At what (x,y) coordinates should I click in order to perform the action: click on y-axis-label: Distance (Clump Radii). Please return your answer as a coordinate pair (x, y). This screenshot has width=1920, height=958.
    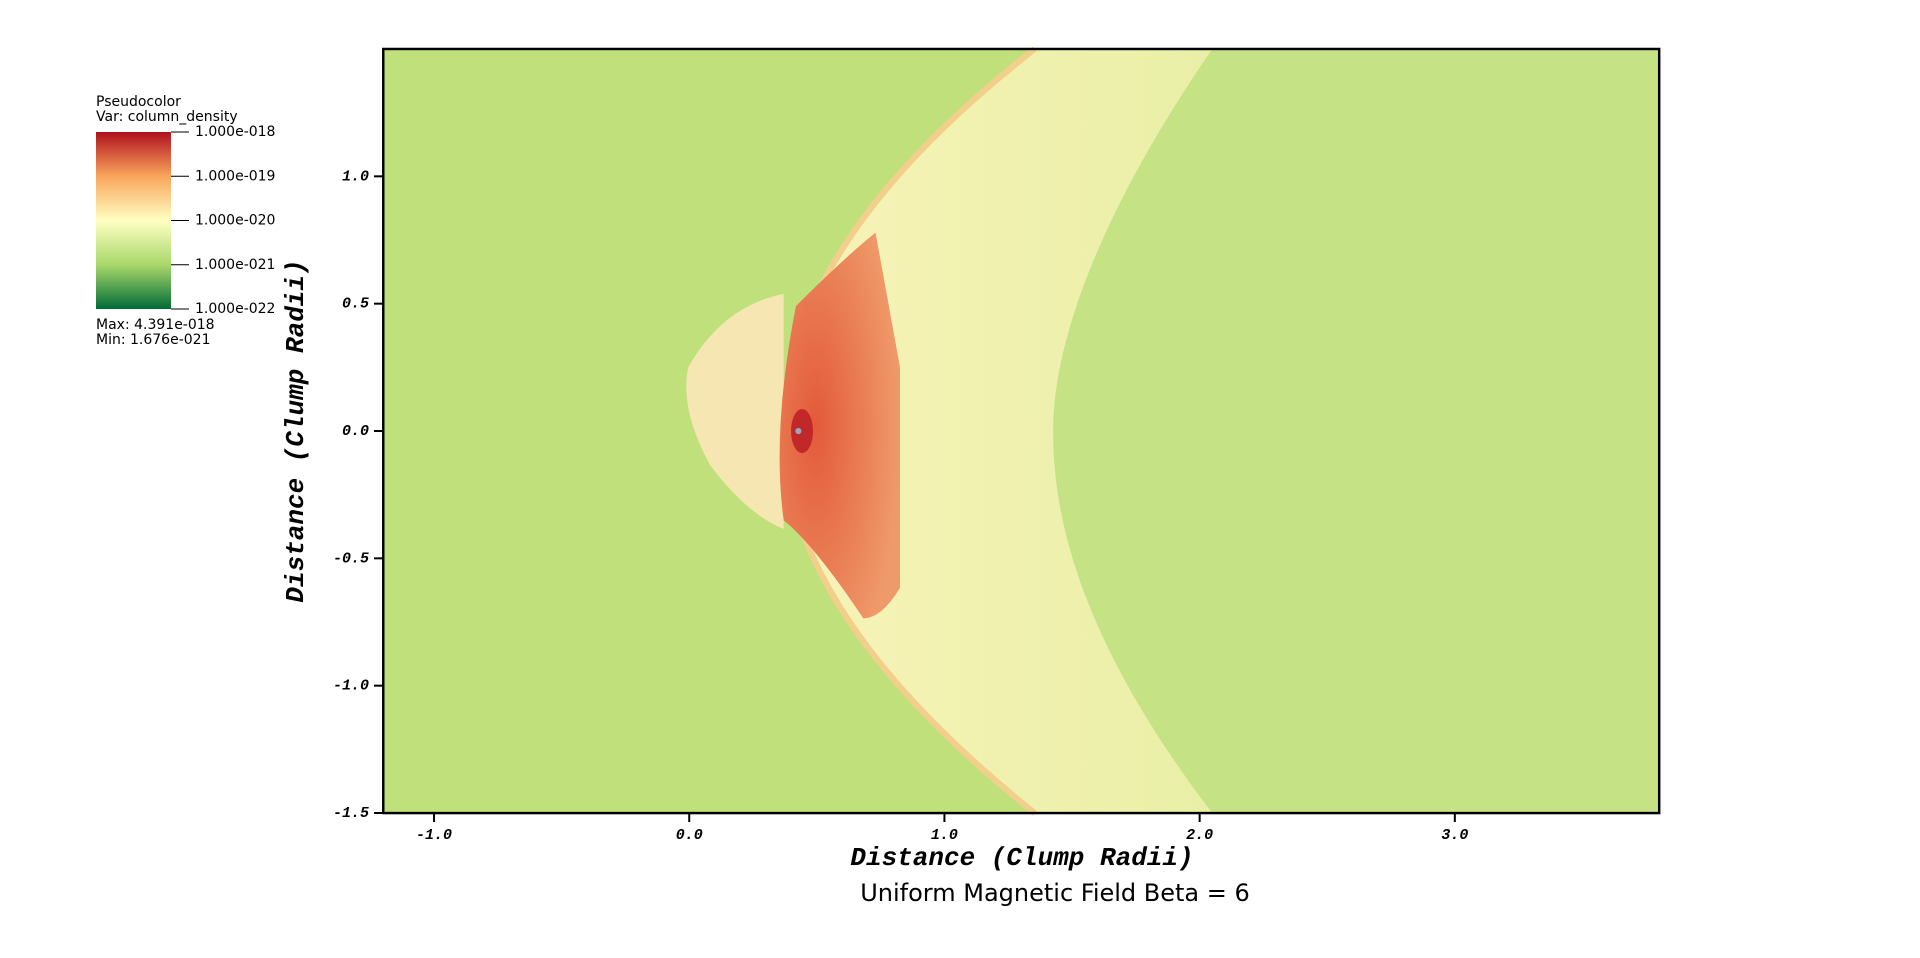
    Looking at the image, I should click on (296, 430).